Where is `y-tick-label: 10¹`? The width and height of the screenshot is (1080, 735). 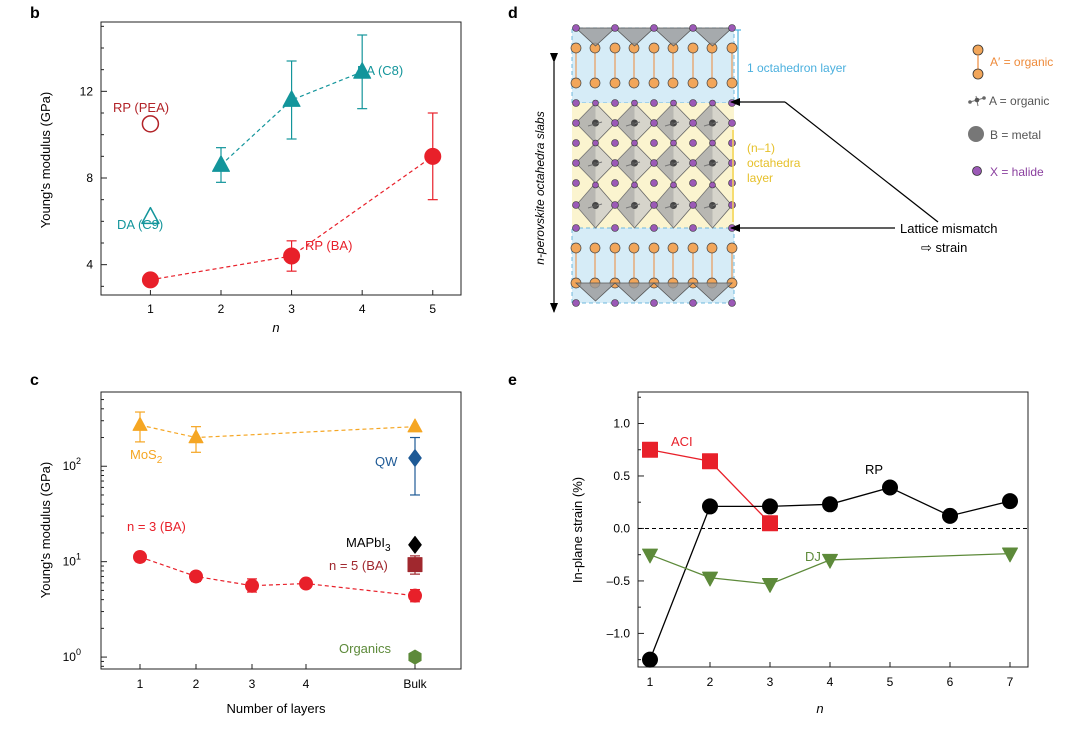 y-tick-label: 10¹ is located at coordinates (72, 560).